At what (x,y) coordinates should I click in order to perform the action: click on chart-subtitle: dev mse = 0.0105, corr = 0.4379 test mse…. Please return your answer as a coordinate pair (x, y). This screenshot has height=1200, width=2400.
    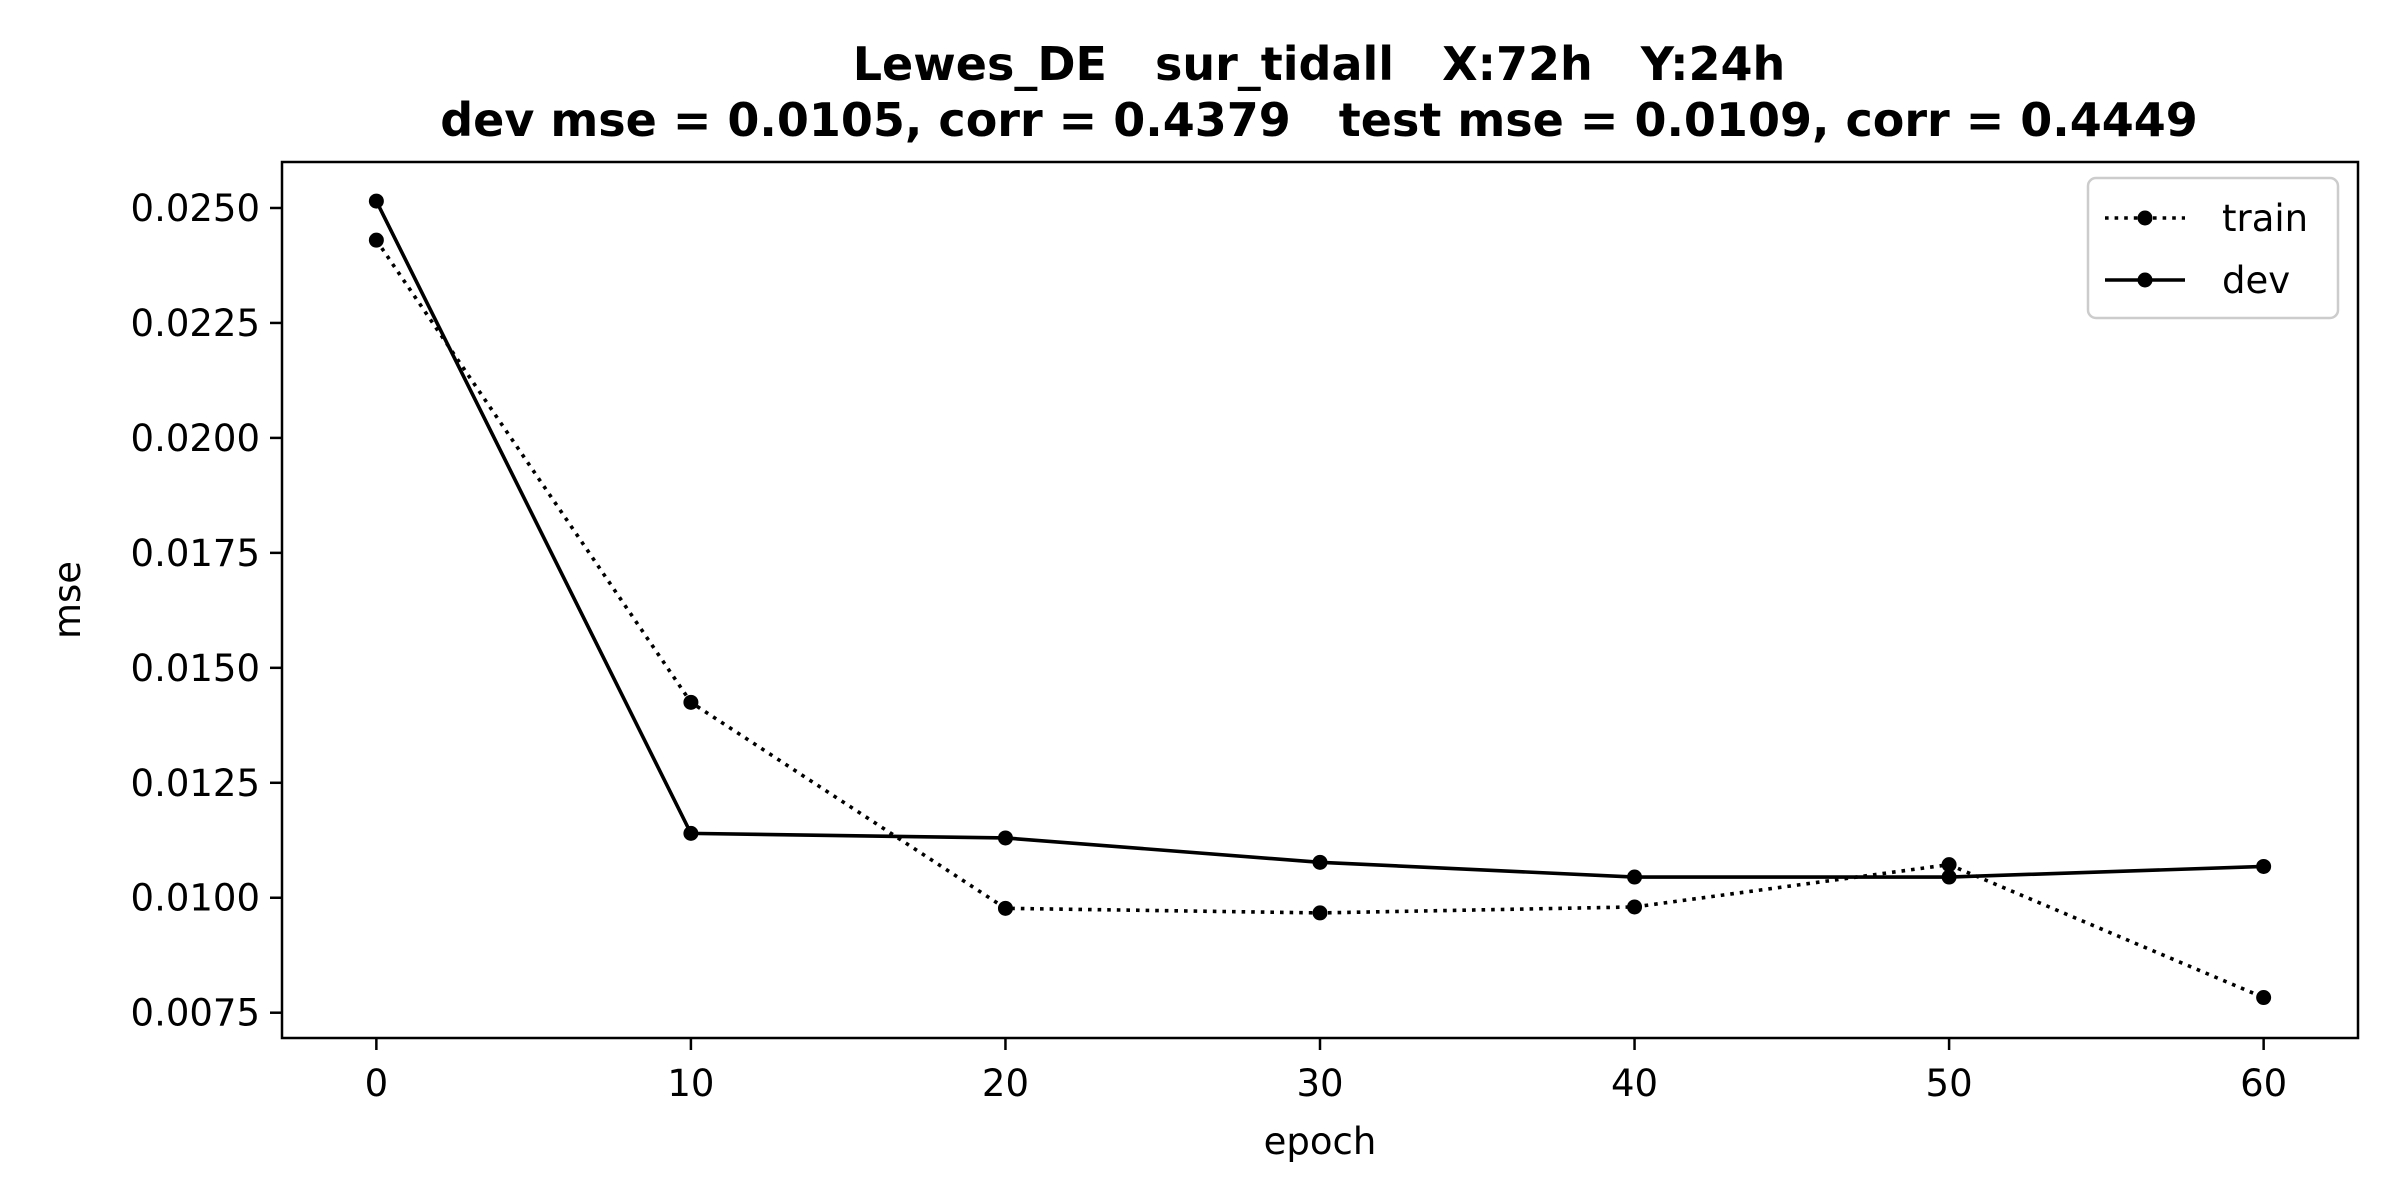
    Looking at the image, I should click on (1319, 120).